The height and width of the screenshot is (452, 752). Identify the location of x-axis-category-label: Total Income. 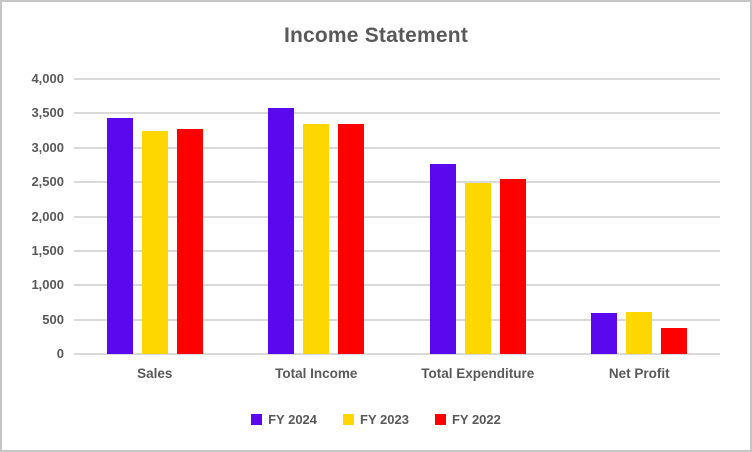
(316, 373).